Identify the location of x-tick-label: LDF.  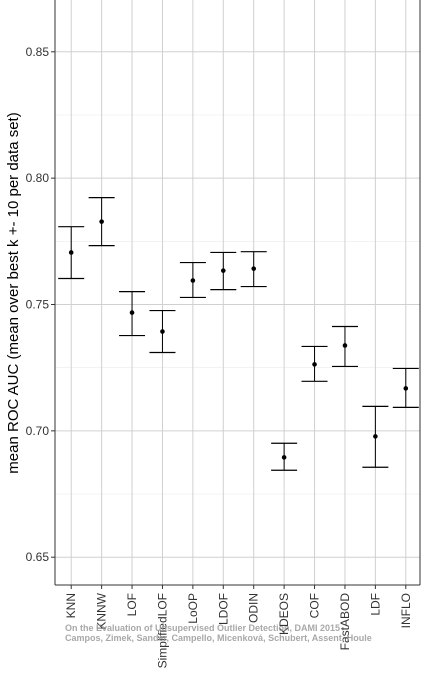
(375, 604).